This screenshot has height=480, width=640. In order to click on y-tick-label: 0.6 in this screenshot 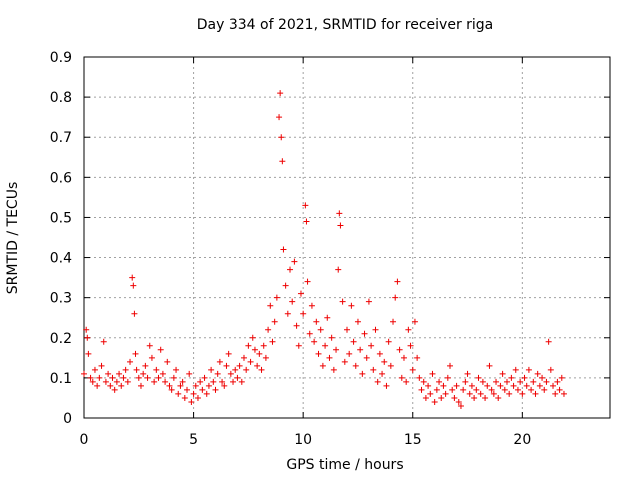, I will do `click(61, 178)`.